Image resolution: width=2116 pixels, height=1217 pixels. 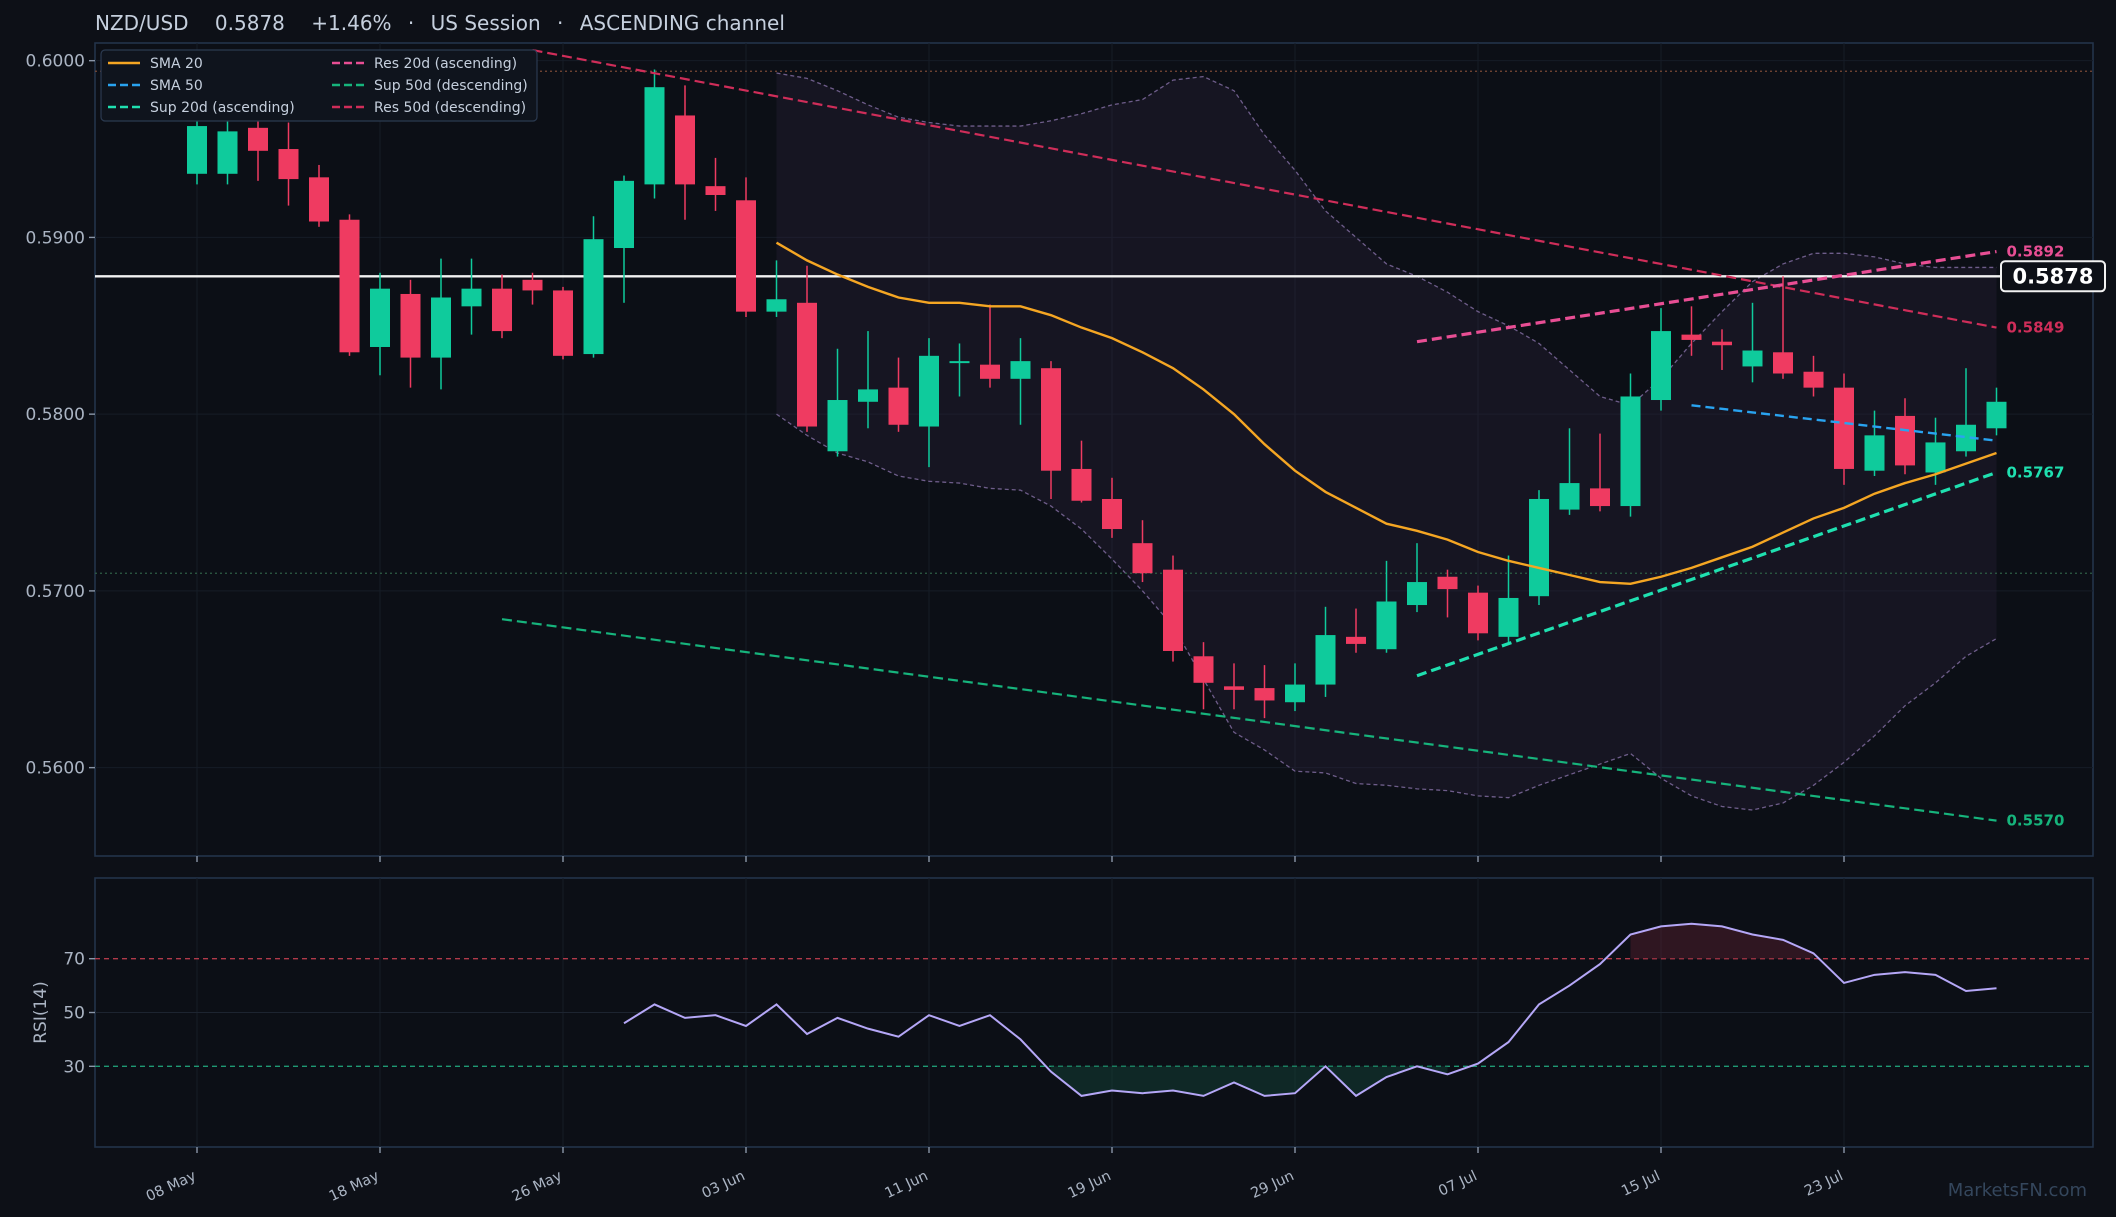 What do you see at coordinates (2017, 1190) in the screenshot?
I see `watermark: MarketsFN.com` at bounding box center [2017, 1190].